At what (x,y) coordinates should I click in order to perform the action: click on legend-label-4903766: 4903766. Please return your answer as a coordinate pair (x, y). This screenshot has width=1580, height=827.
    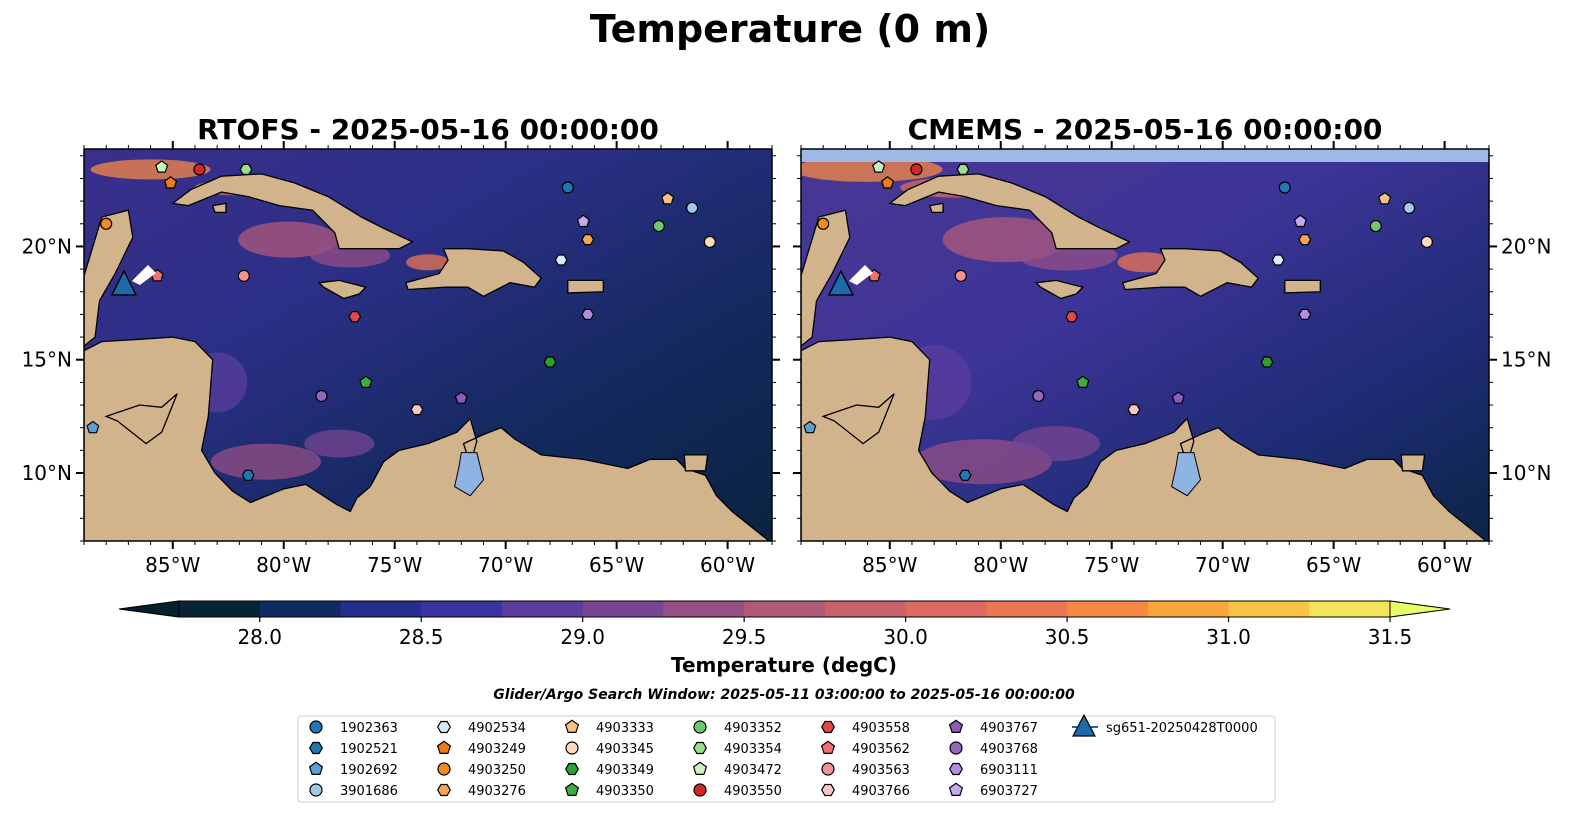
    Looking at the image, I should click on (881, 791).